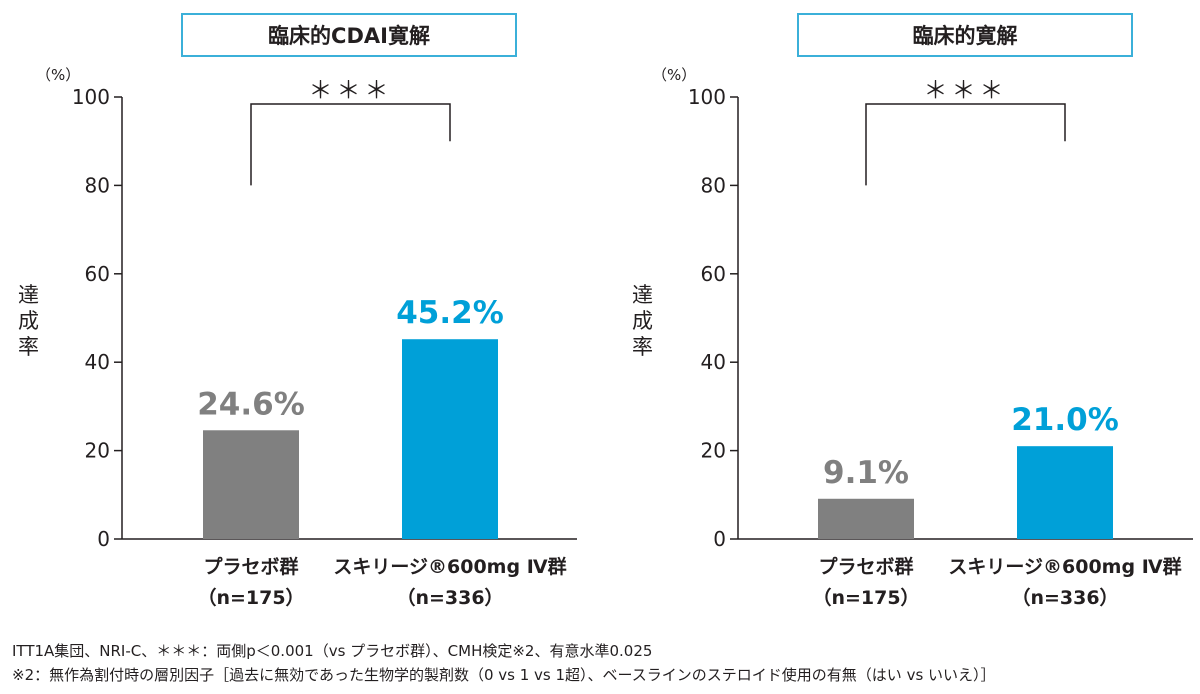 The height and width of the screenshot is (694, 1200). I want to click on bar-value-label: 24.6%, so click(251, 404).